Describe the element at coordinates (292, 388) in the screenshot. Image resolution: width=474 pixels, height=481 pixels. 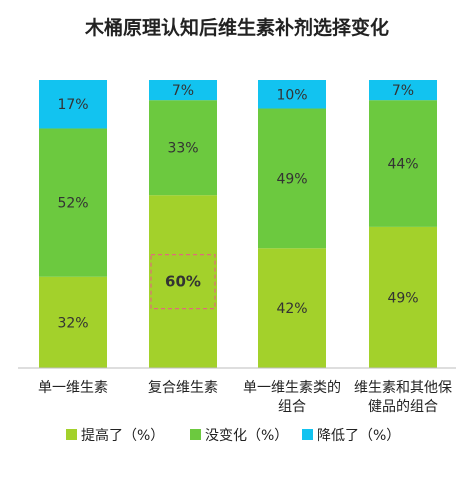
I see `category-label: 单一维生素类的` at that location.